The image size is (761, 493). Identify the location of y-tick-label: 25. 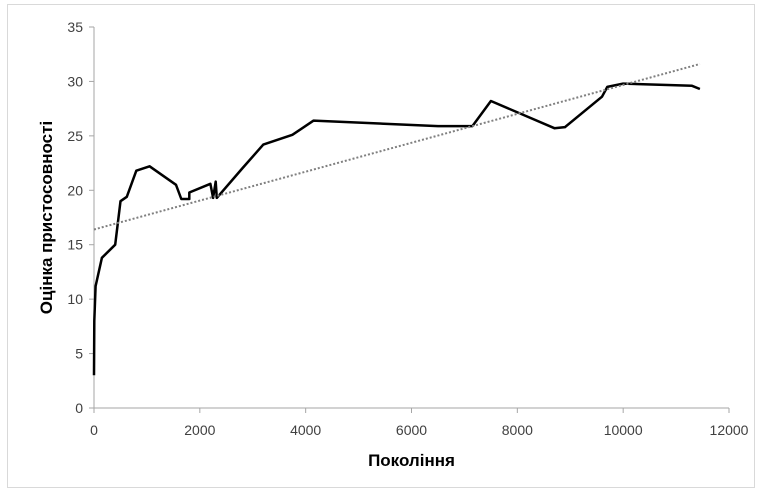
(75, 136).